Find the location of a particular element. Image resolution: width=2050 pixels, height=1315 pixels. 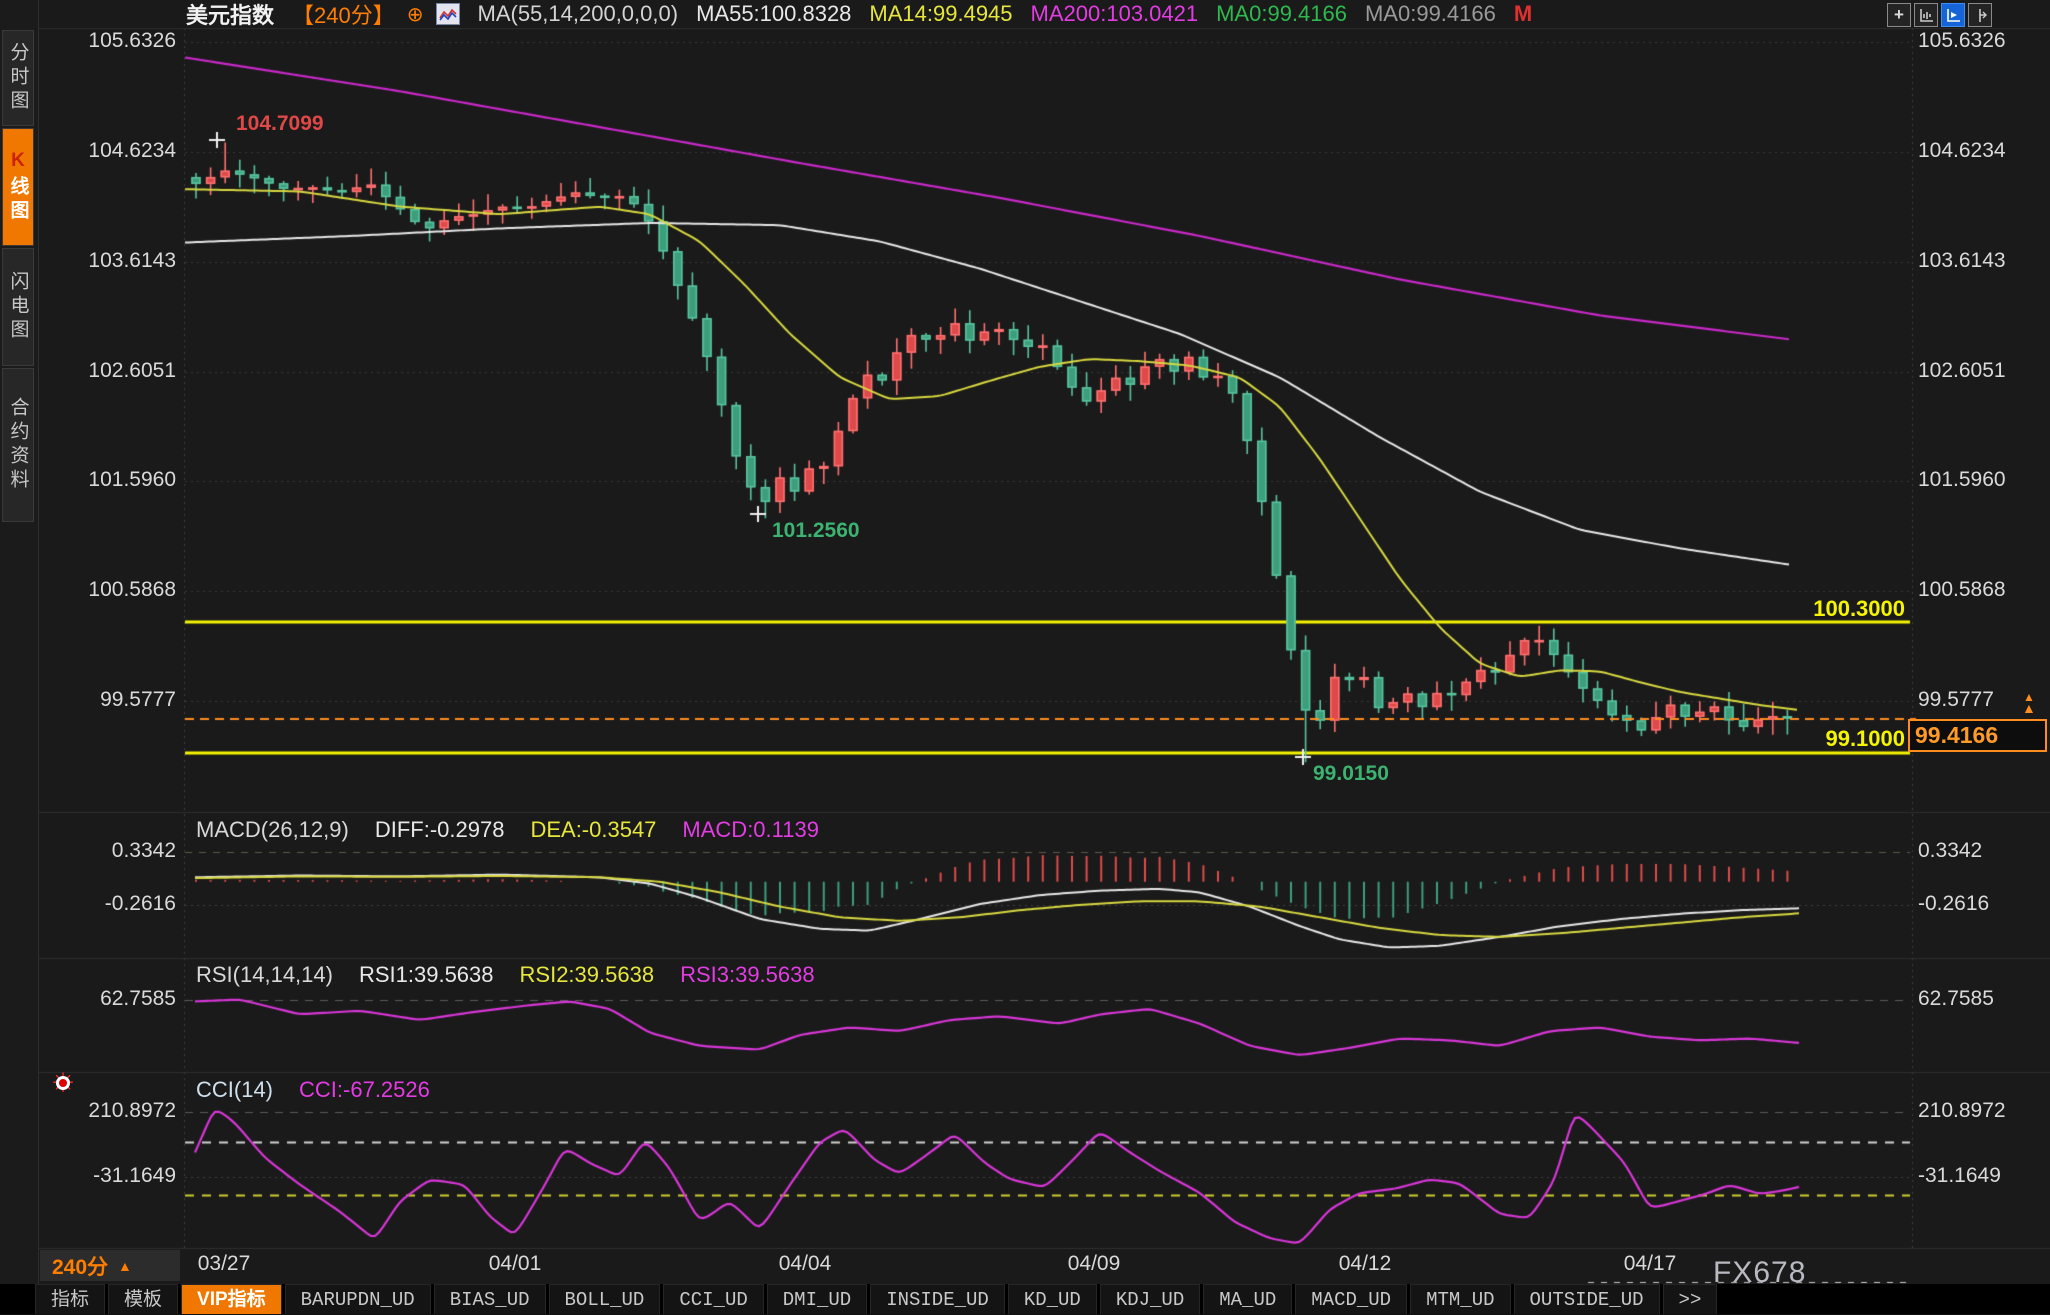

date-label: 03/27 is located at coordinates (224, 1263).